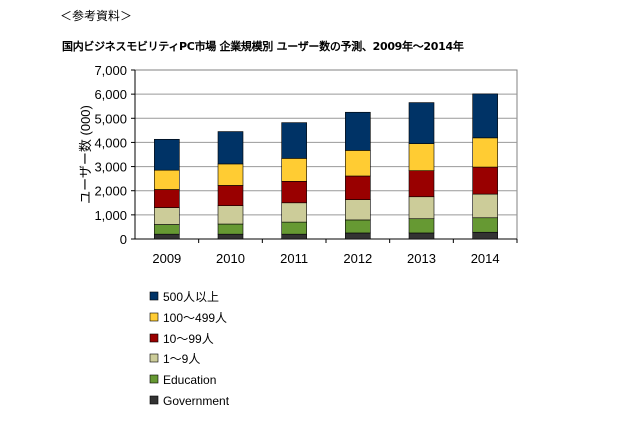 Image resolution: width=640 pixels, height=426 pixels. What do you see at coordinates (188, 339) in the screenshot?
I see `legend-label: 10～99人` at bounding box center [188, 339].